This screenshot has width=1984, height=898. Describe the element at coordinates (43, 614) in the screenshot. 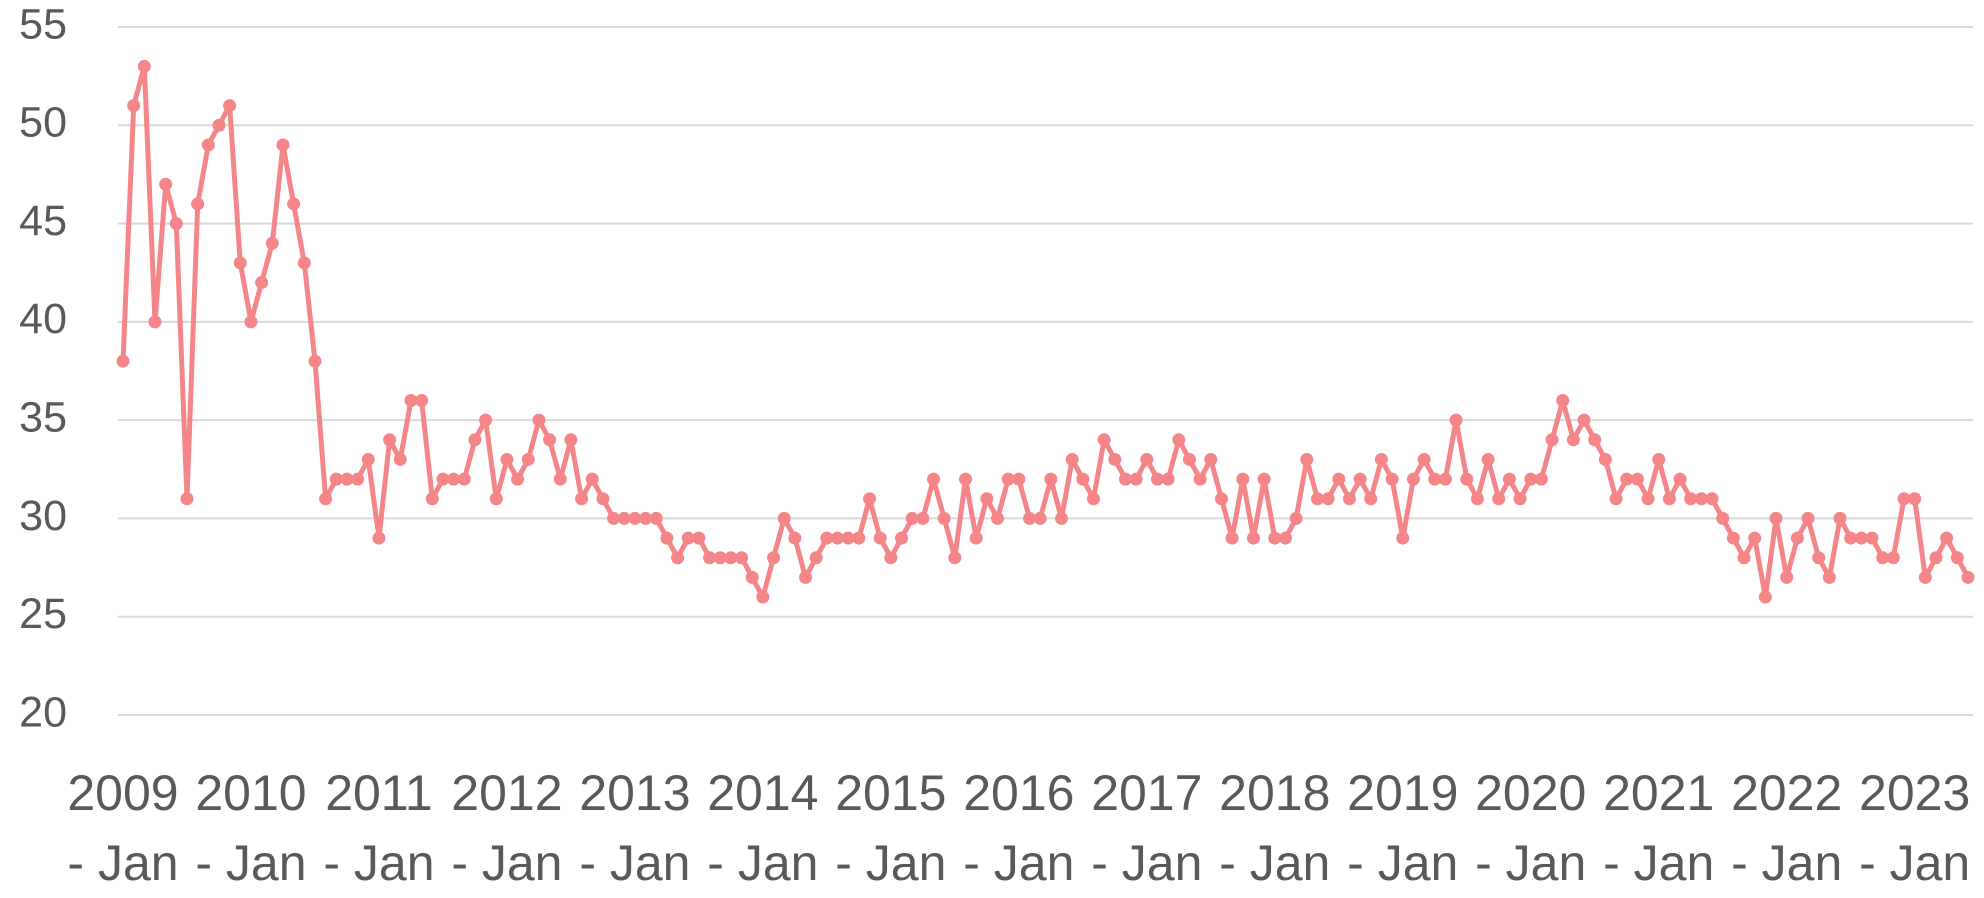

I see `y-tick-label: 25` at that location.